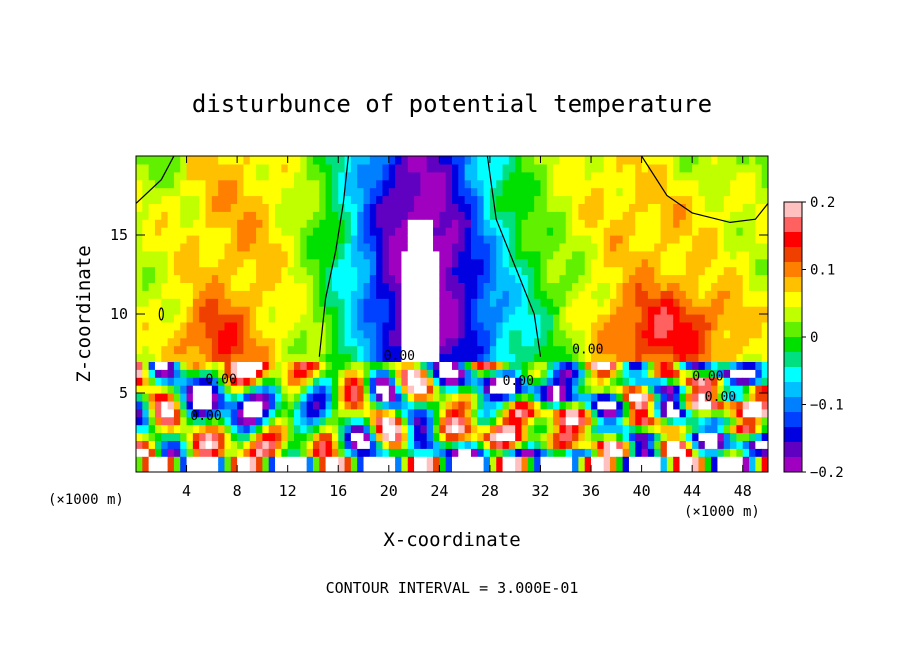  Describe the element at coordinates (642, 491) in the screenshot. I see `x-tick-label: 40` at that location.